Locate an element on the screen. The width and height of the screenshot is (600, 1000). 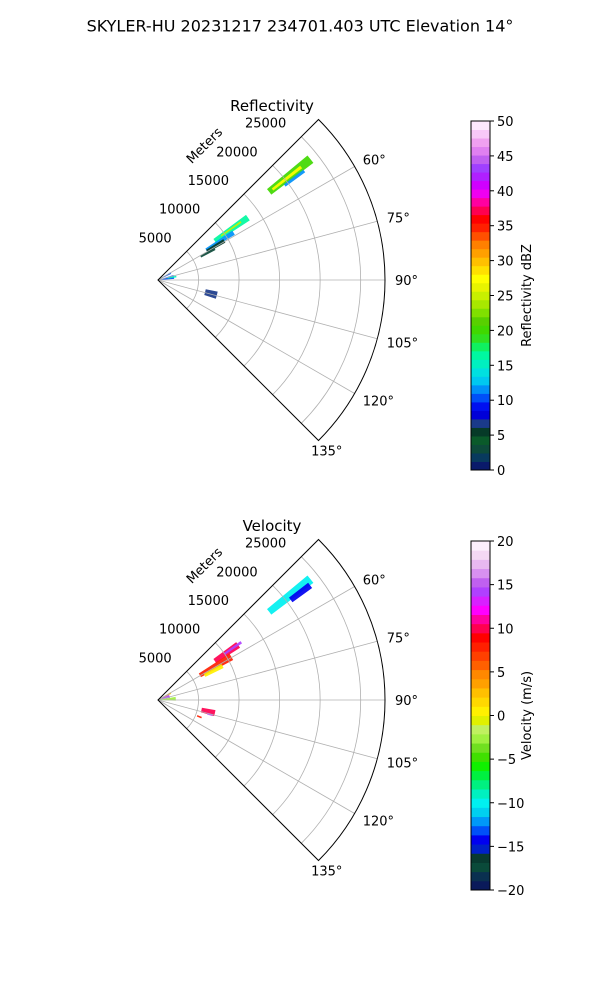
polar-spine is located at coordinates (271, 700).